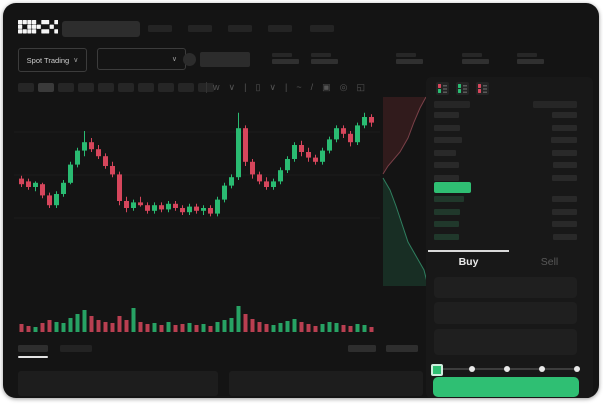  What do you see at coordinates (245, 87) in the screenshot?
I see `chart-tool-icon-3: |` at bounding box center [245, 87].